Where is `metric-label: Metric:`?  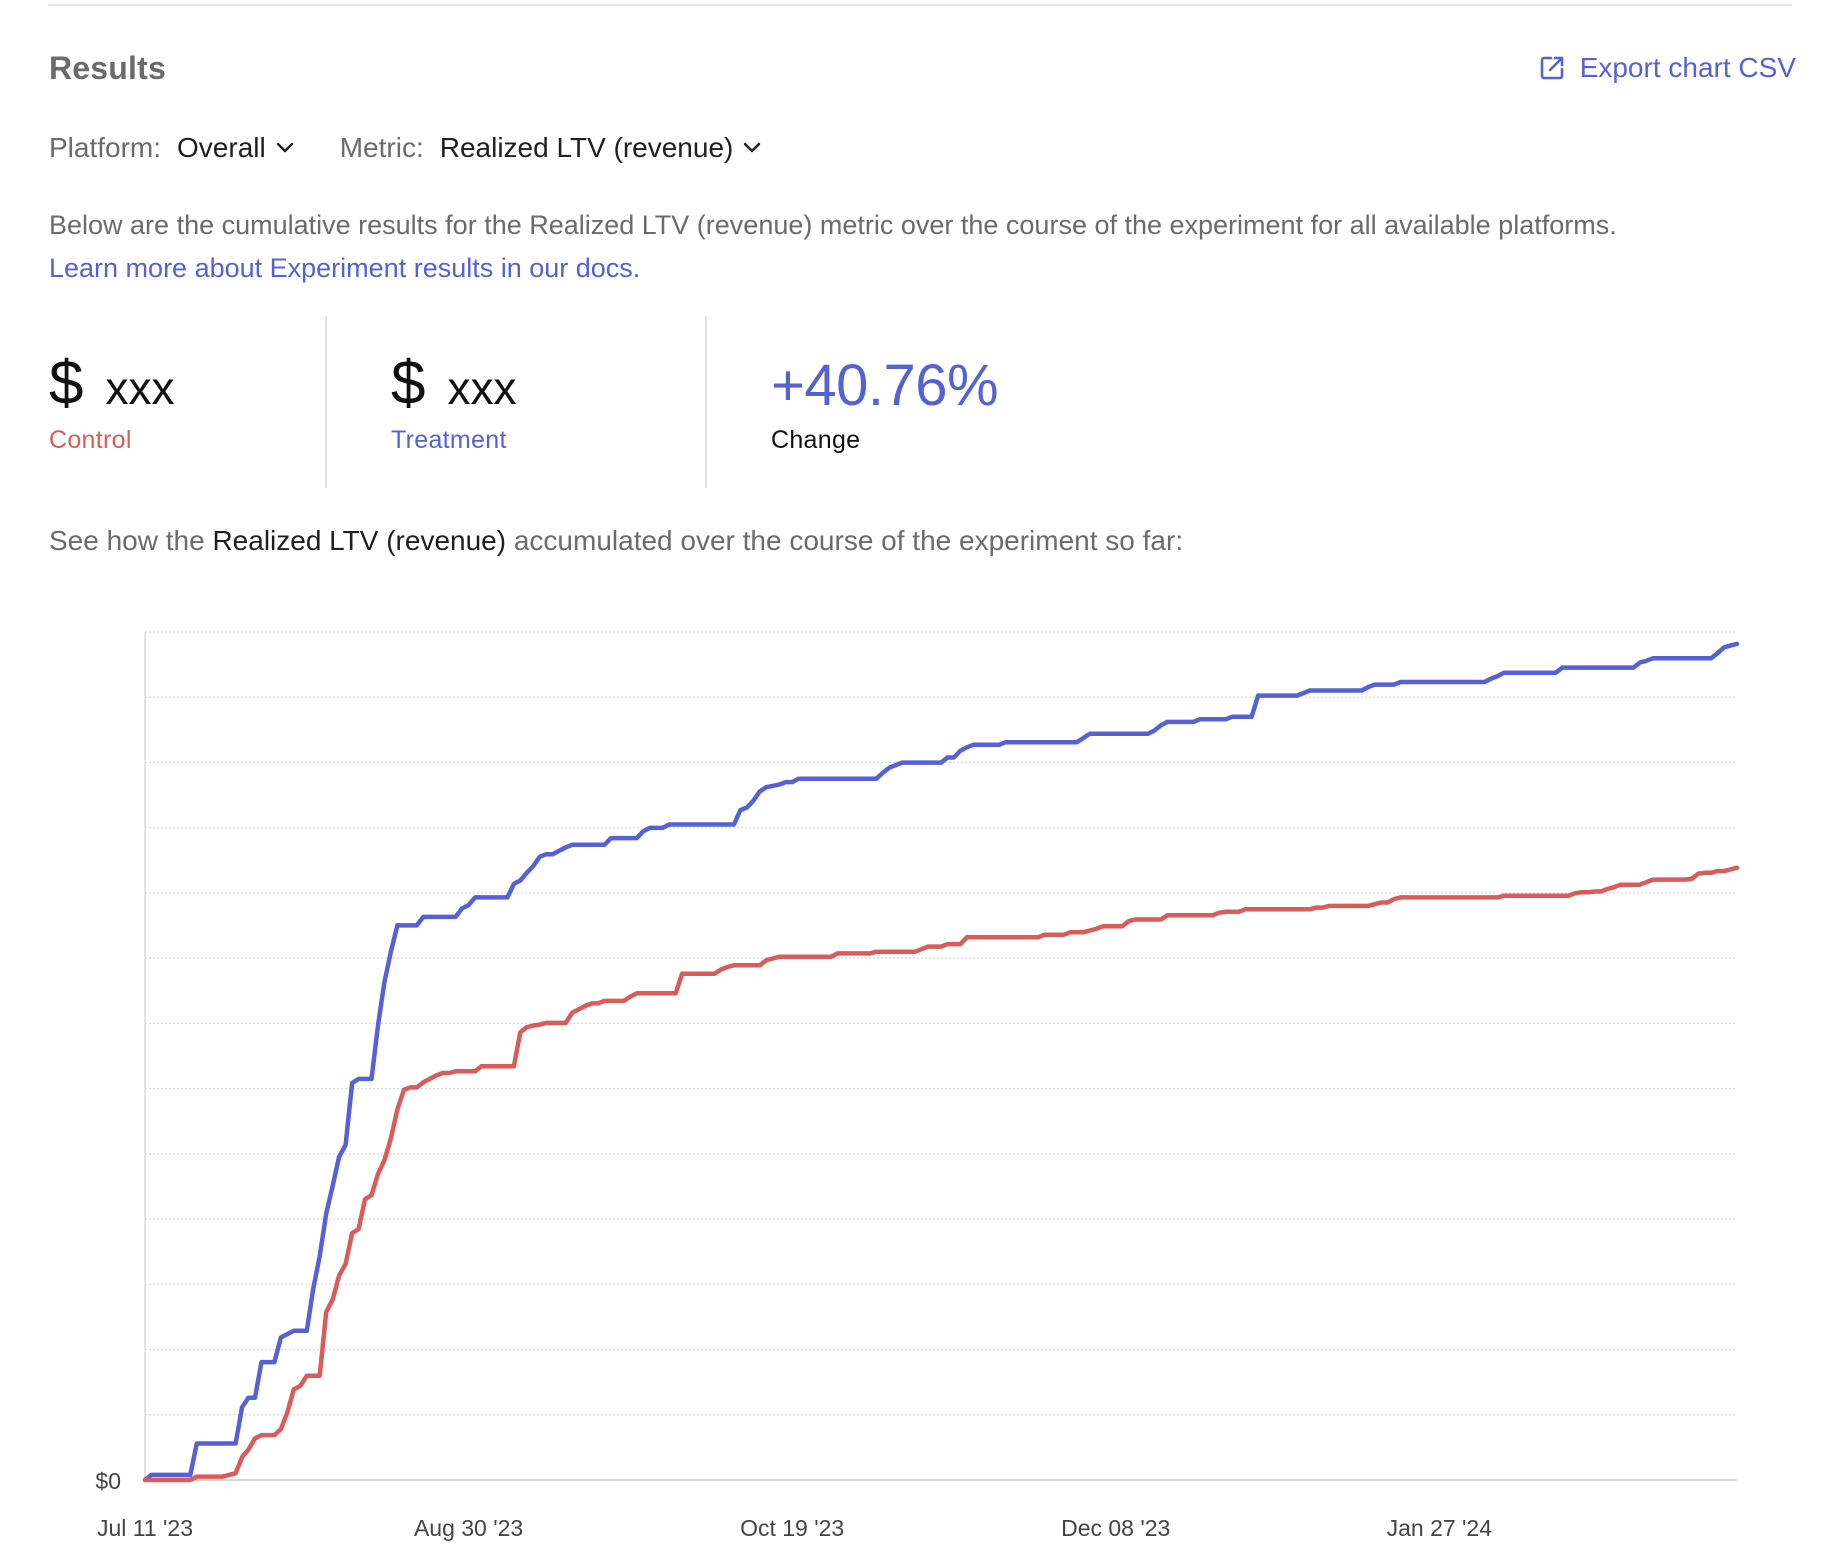 metric-label: Metric: is located at coordinates (381, 147).